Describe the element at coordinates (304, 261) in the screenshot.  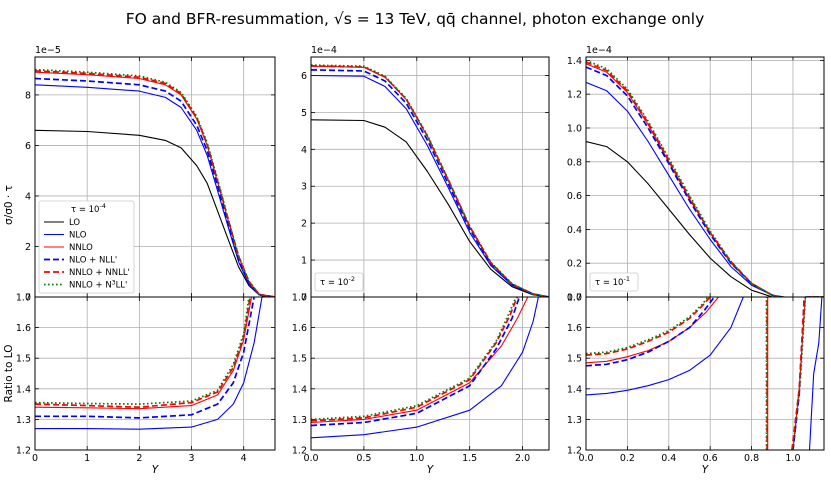
I see `y-tick-label: 1` at that location.